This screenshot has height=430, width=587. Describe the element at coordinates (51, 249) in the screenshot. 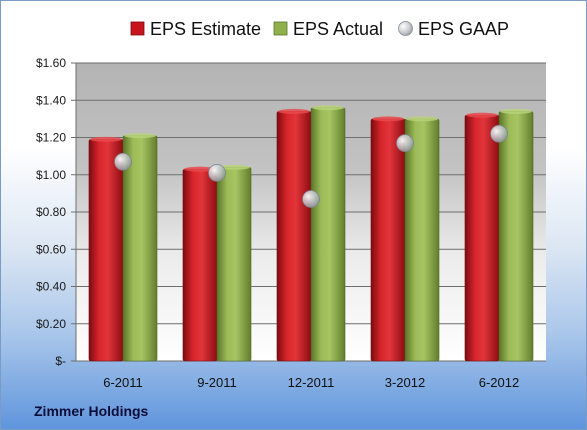

I see `y-tick-label: $0.60` at that location.